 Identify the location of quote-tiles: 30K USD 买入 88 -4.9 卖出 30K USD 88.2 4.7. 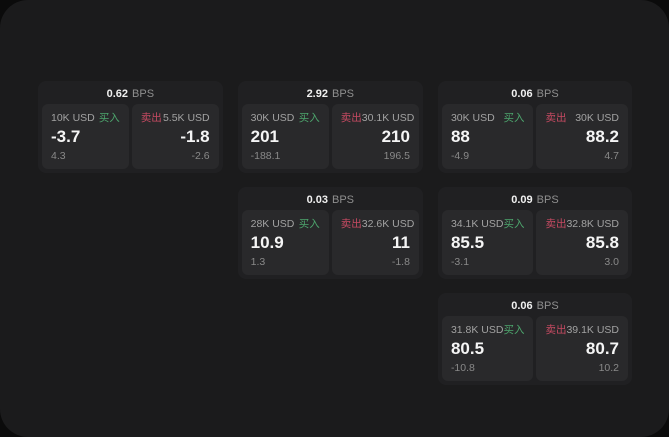
(534, 136).